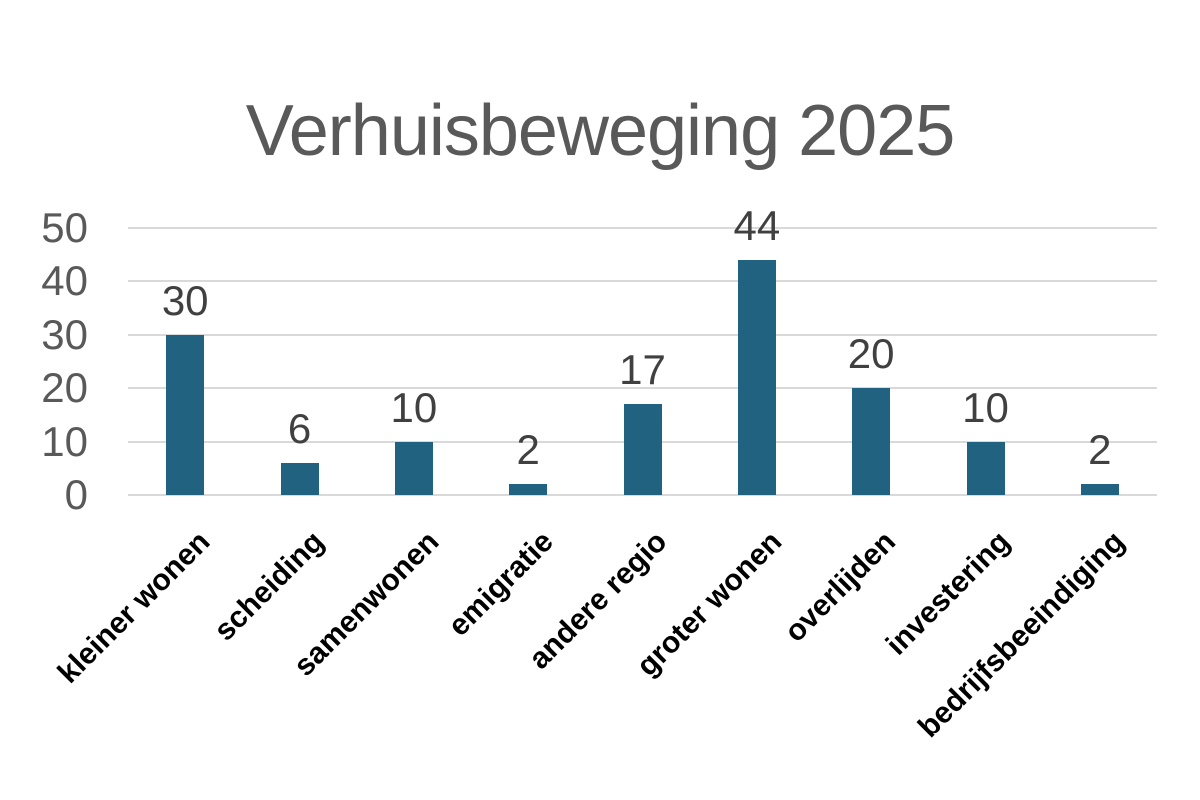 The width and height of the screenshot is (1200, 800). What do you see at coordinates (64, 334) in the screenshot?
I see `y-tick-label-30: 30` at bounding box center [64, 334].